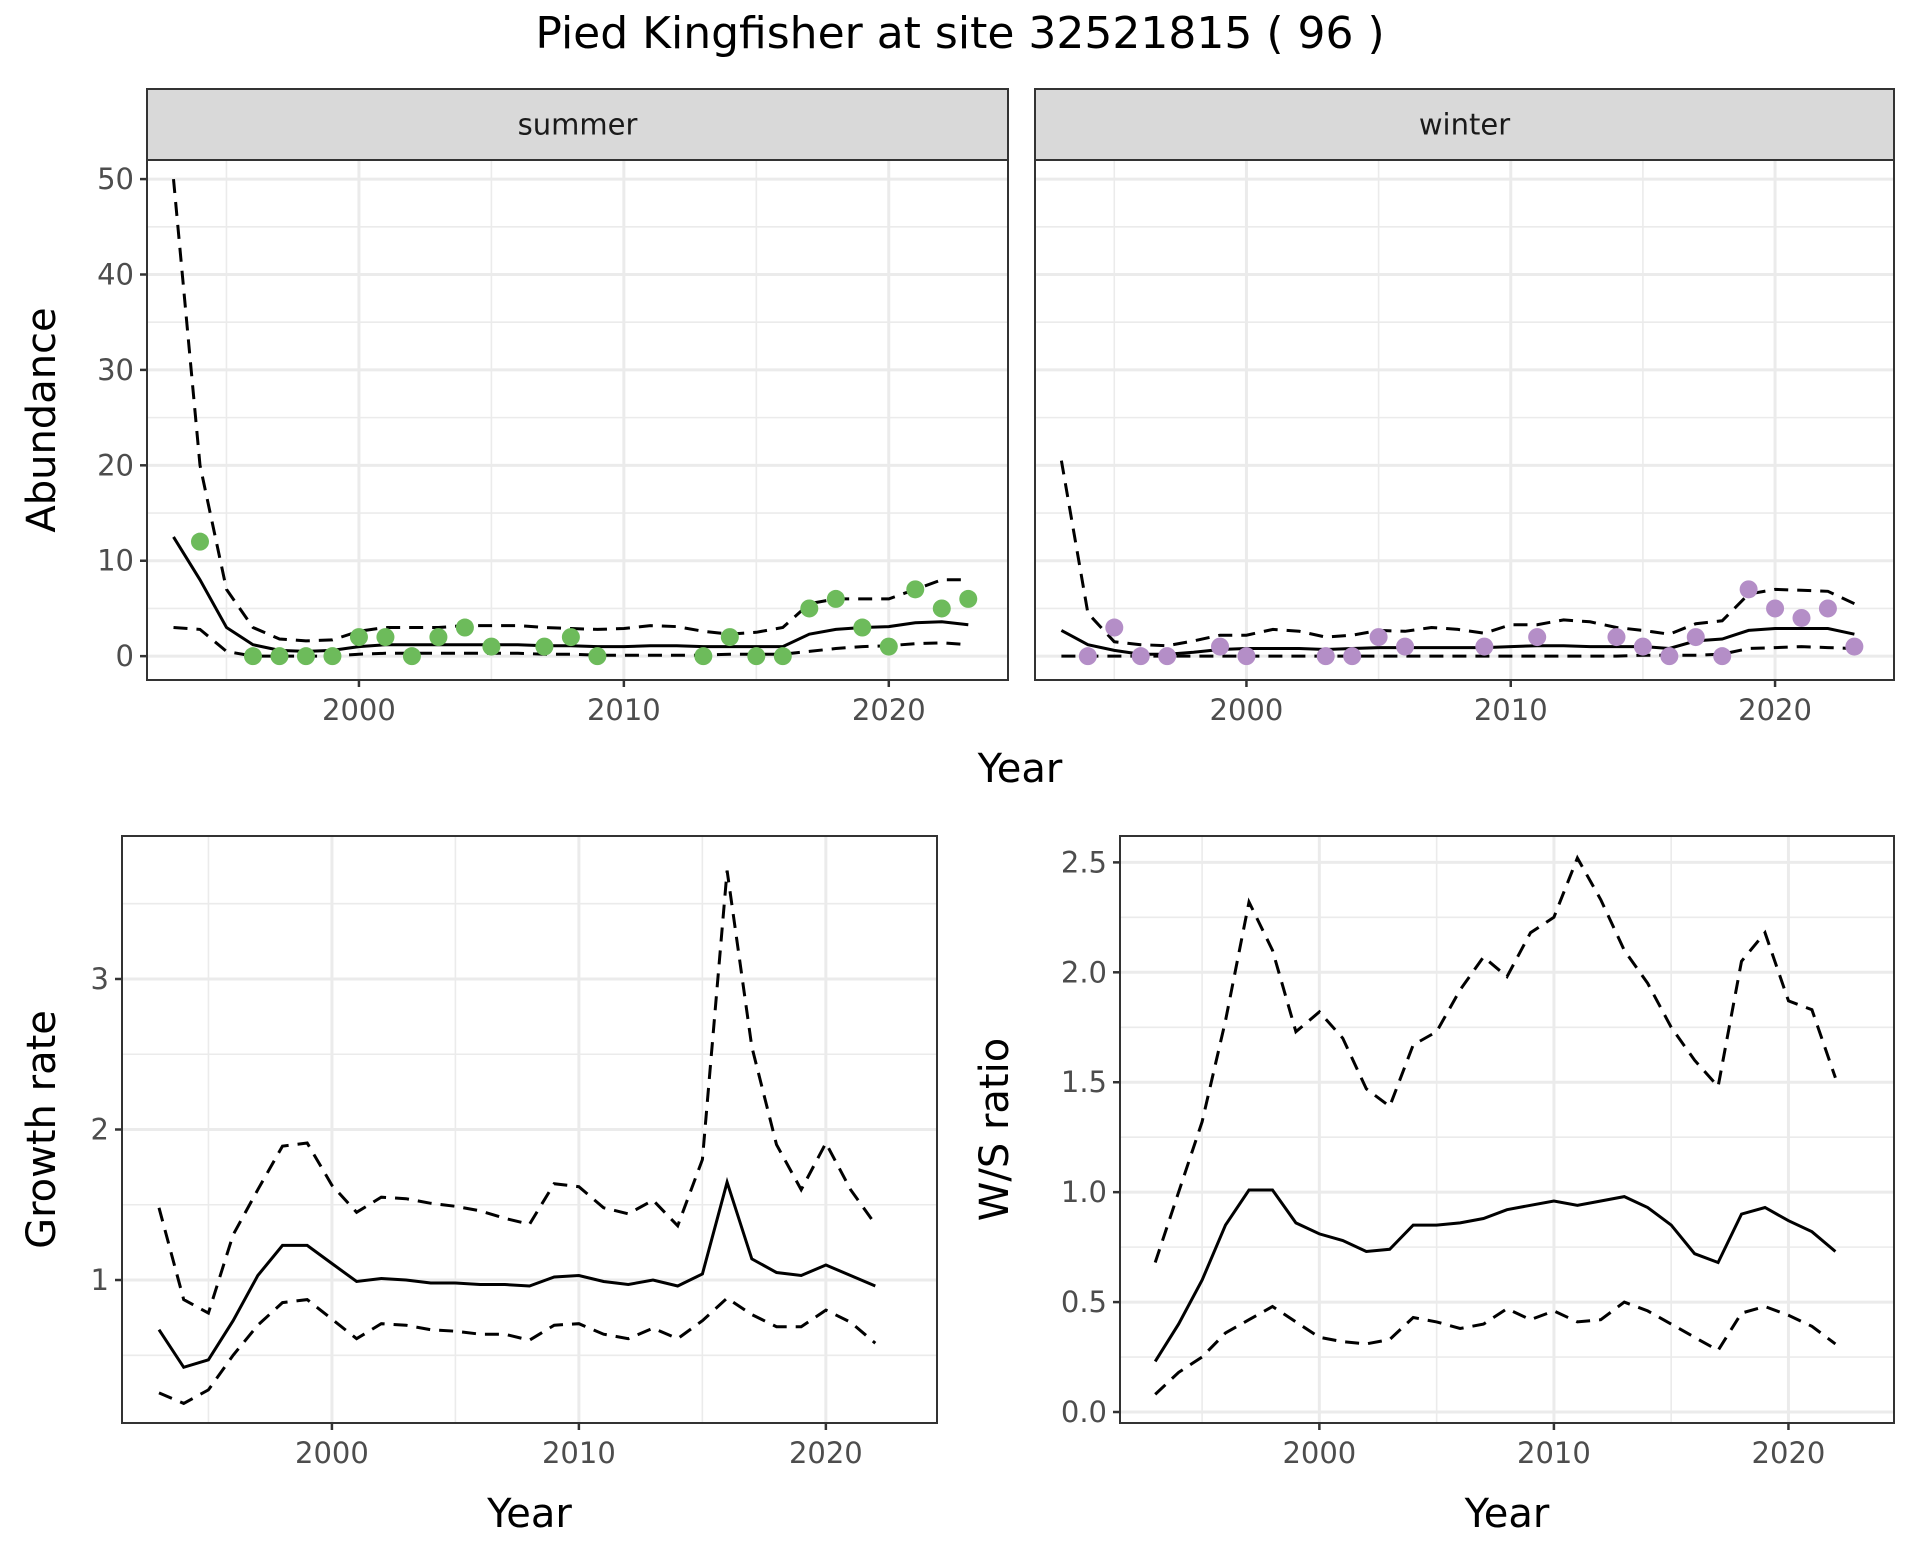 The image size is (1920, 1560). I want to click on y-tick-label: 2.0, so click(1084, 972).